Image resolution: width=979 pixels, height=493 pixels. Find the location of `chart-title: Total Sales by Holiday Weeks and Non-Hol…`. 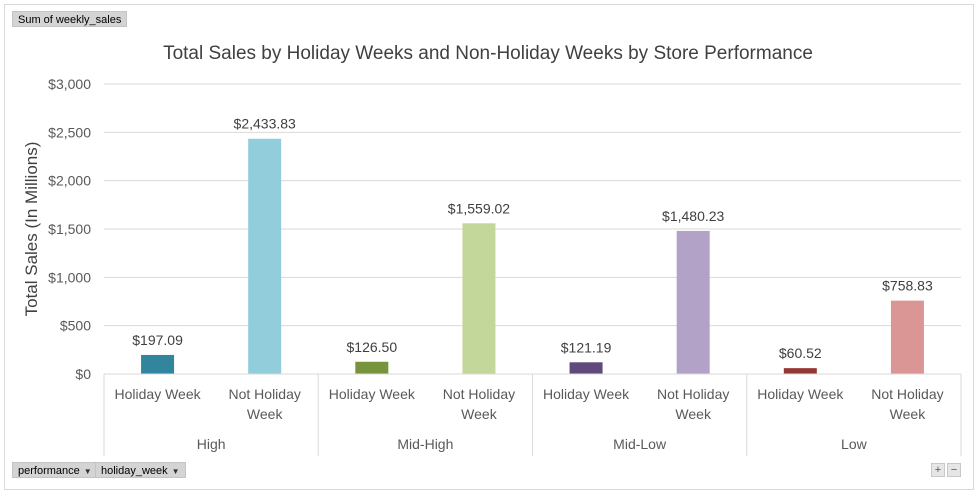

chart-title: Total Sales by Holiday Weeks and Non-Hol… is located at coordinates (488, 53).